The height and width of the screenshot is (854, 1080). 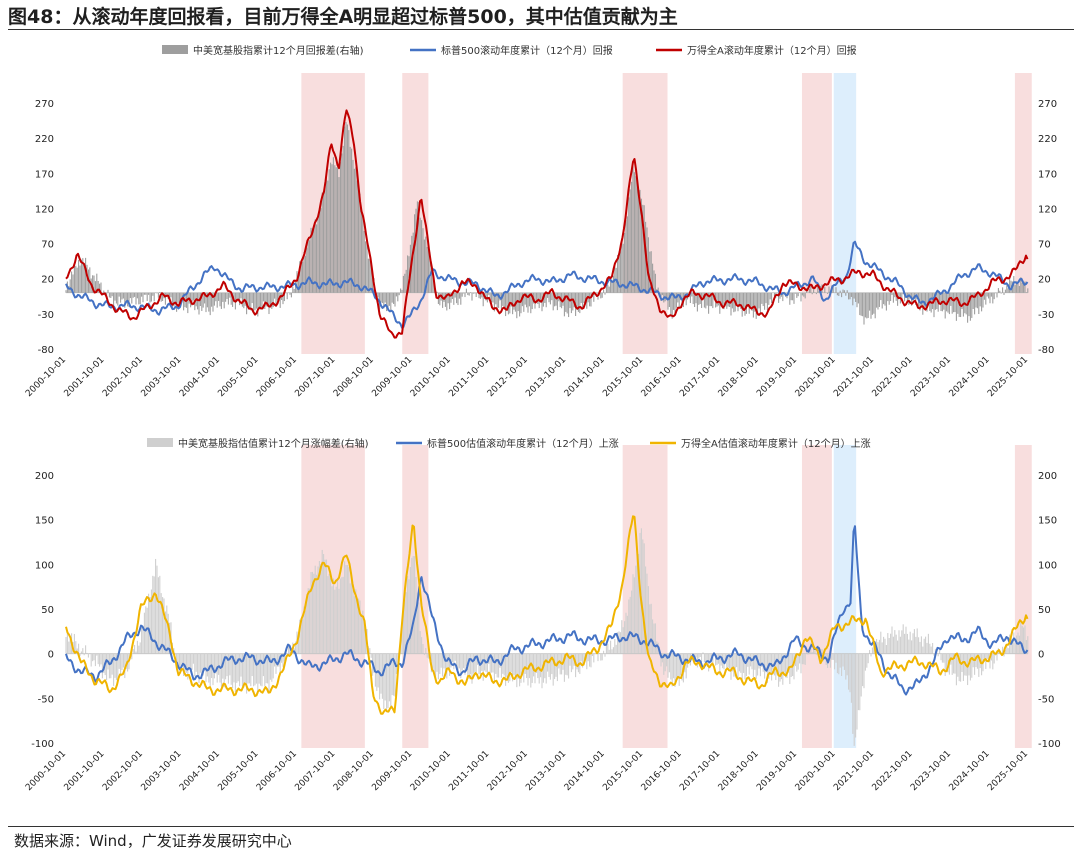 I want to click on y-tick-left: -30, so click(x=46, y=315).